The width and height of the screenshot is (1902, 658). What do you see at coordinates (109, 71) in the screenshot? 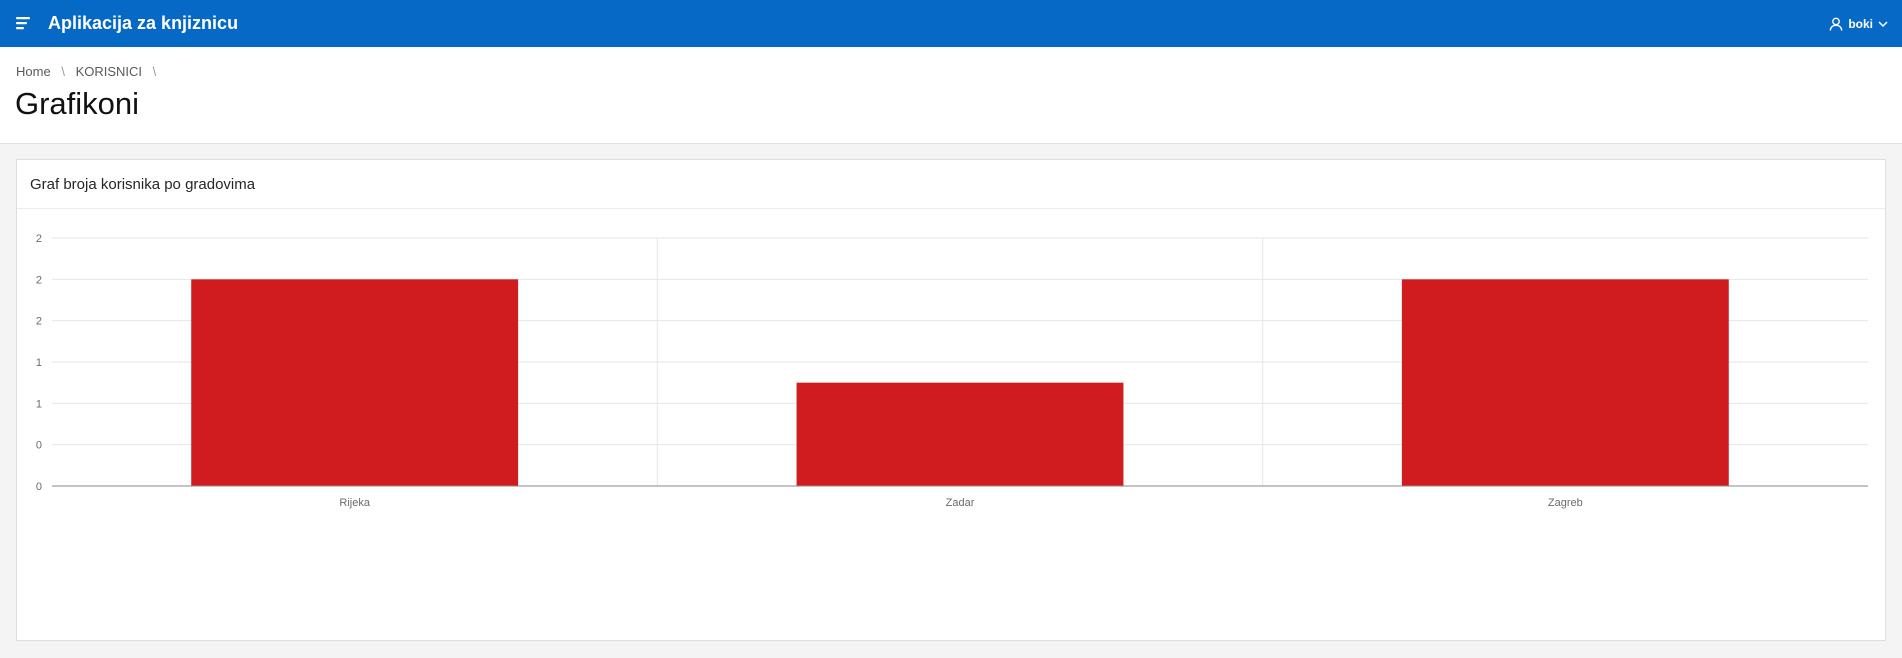
I see `breadcrumb-korisnici-link: KORISNICI` at bounding box center [109, 71].